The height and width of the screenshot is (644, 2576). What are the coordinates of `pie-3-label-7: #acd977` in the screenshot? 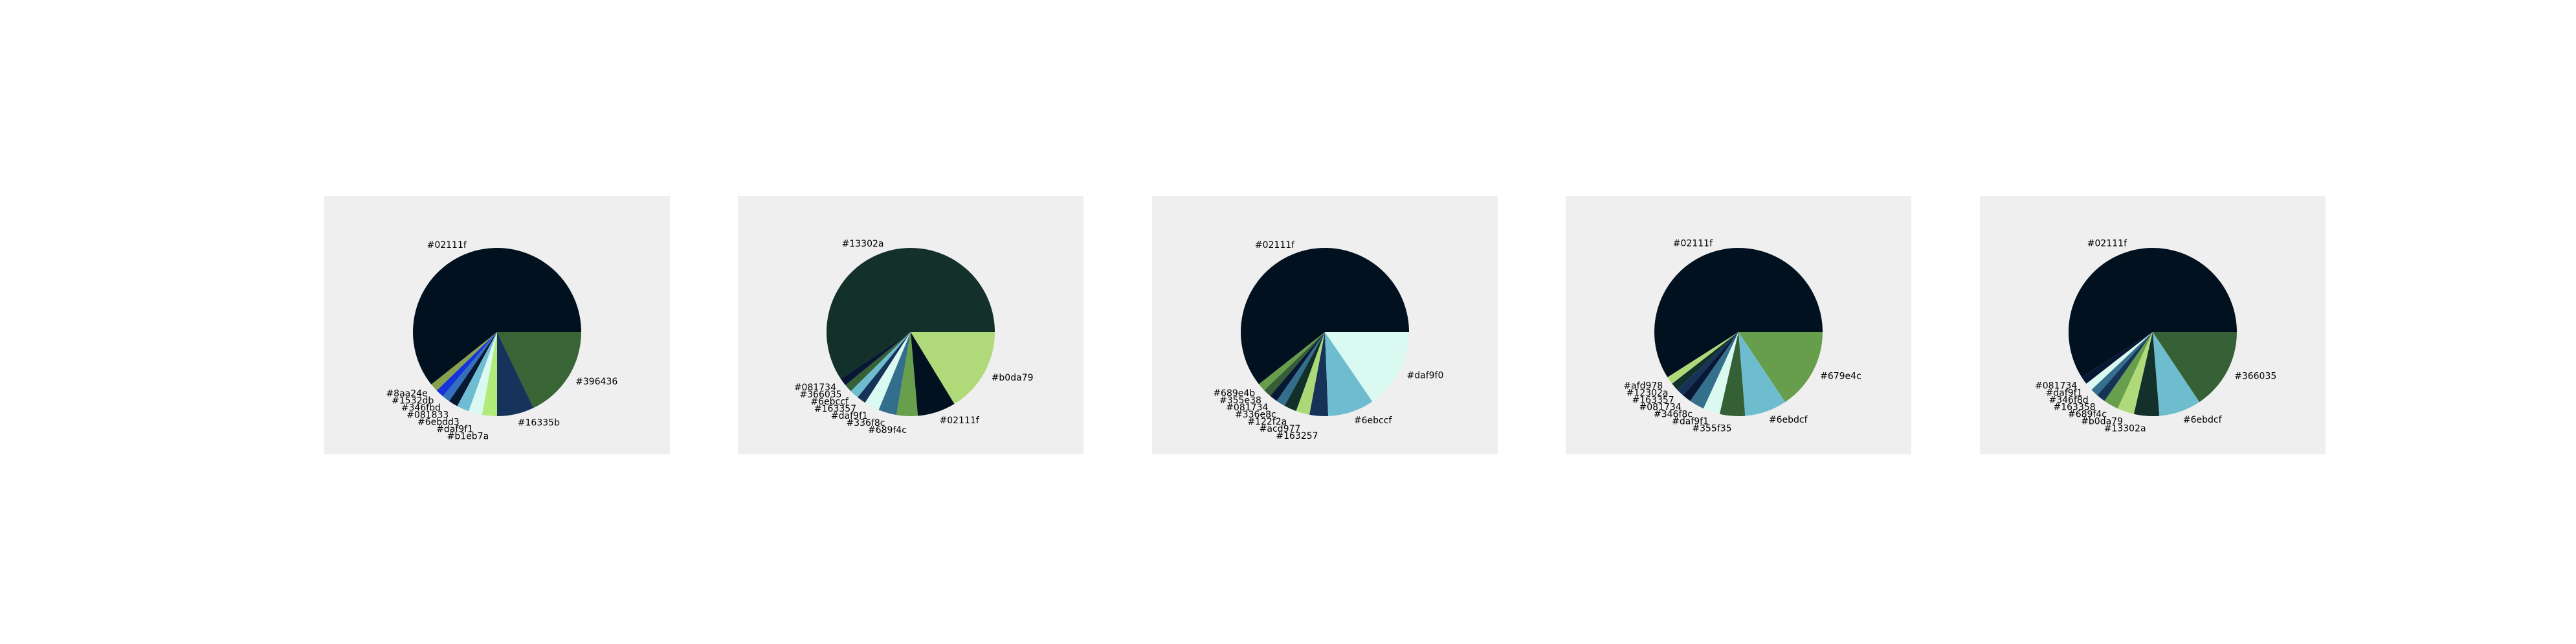 It's located at (1280, 429).